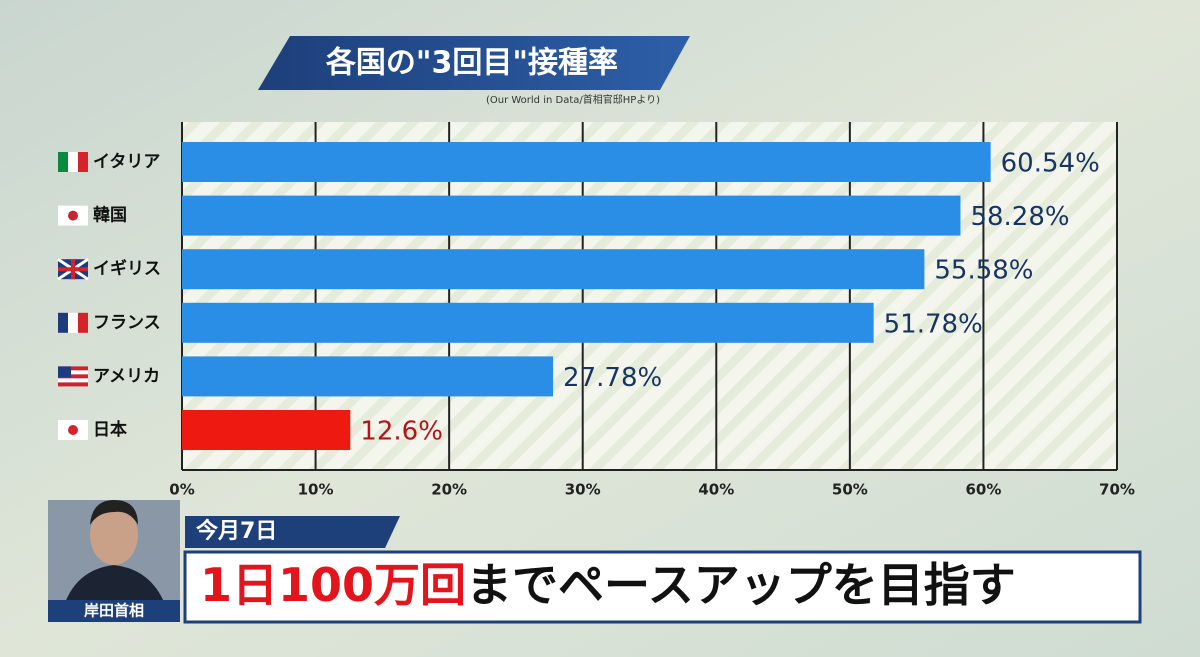 This screenshot has width=1200, height=657. Describe the element at coordinates (126, 376) in the screenshot. I see `y-tick-label: アメリカ` at that location.